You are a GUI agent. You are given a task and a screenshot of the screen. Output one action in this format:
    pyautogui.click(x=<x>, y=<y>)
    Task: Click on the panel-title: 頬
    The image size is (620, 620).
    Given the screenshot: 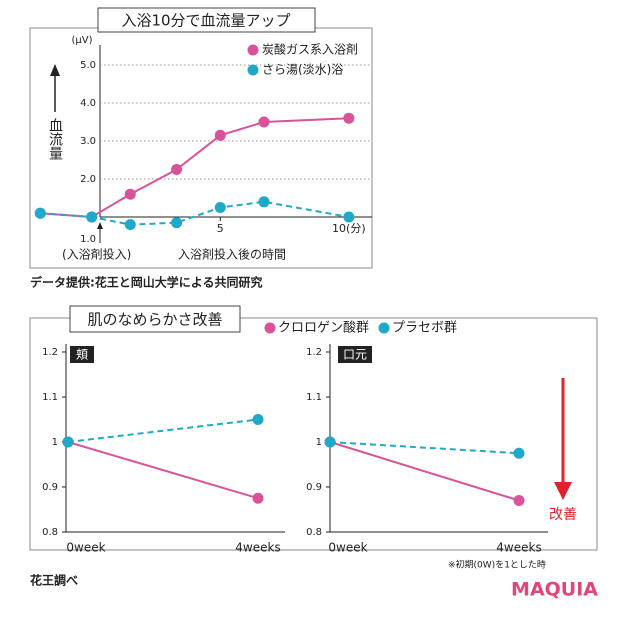 What is the action you would take?
    pyautogui.click(x=82, y=355)
    